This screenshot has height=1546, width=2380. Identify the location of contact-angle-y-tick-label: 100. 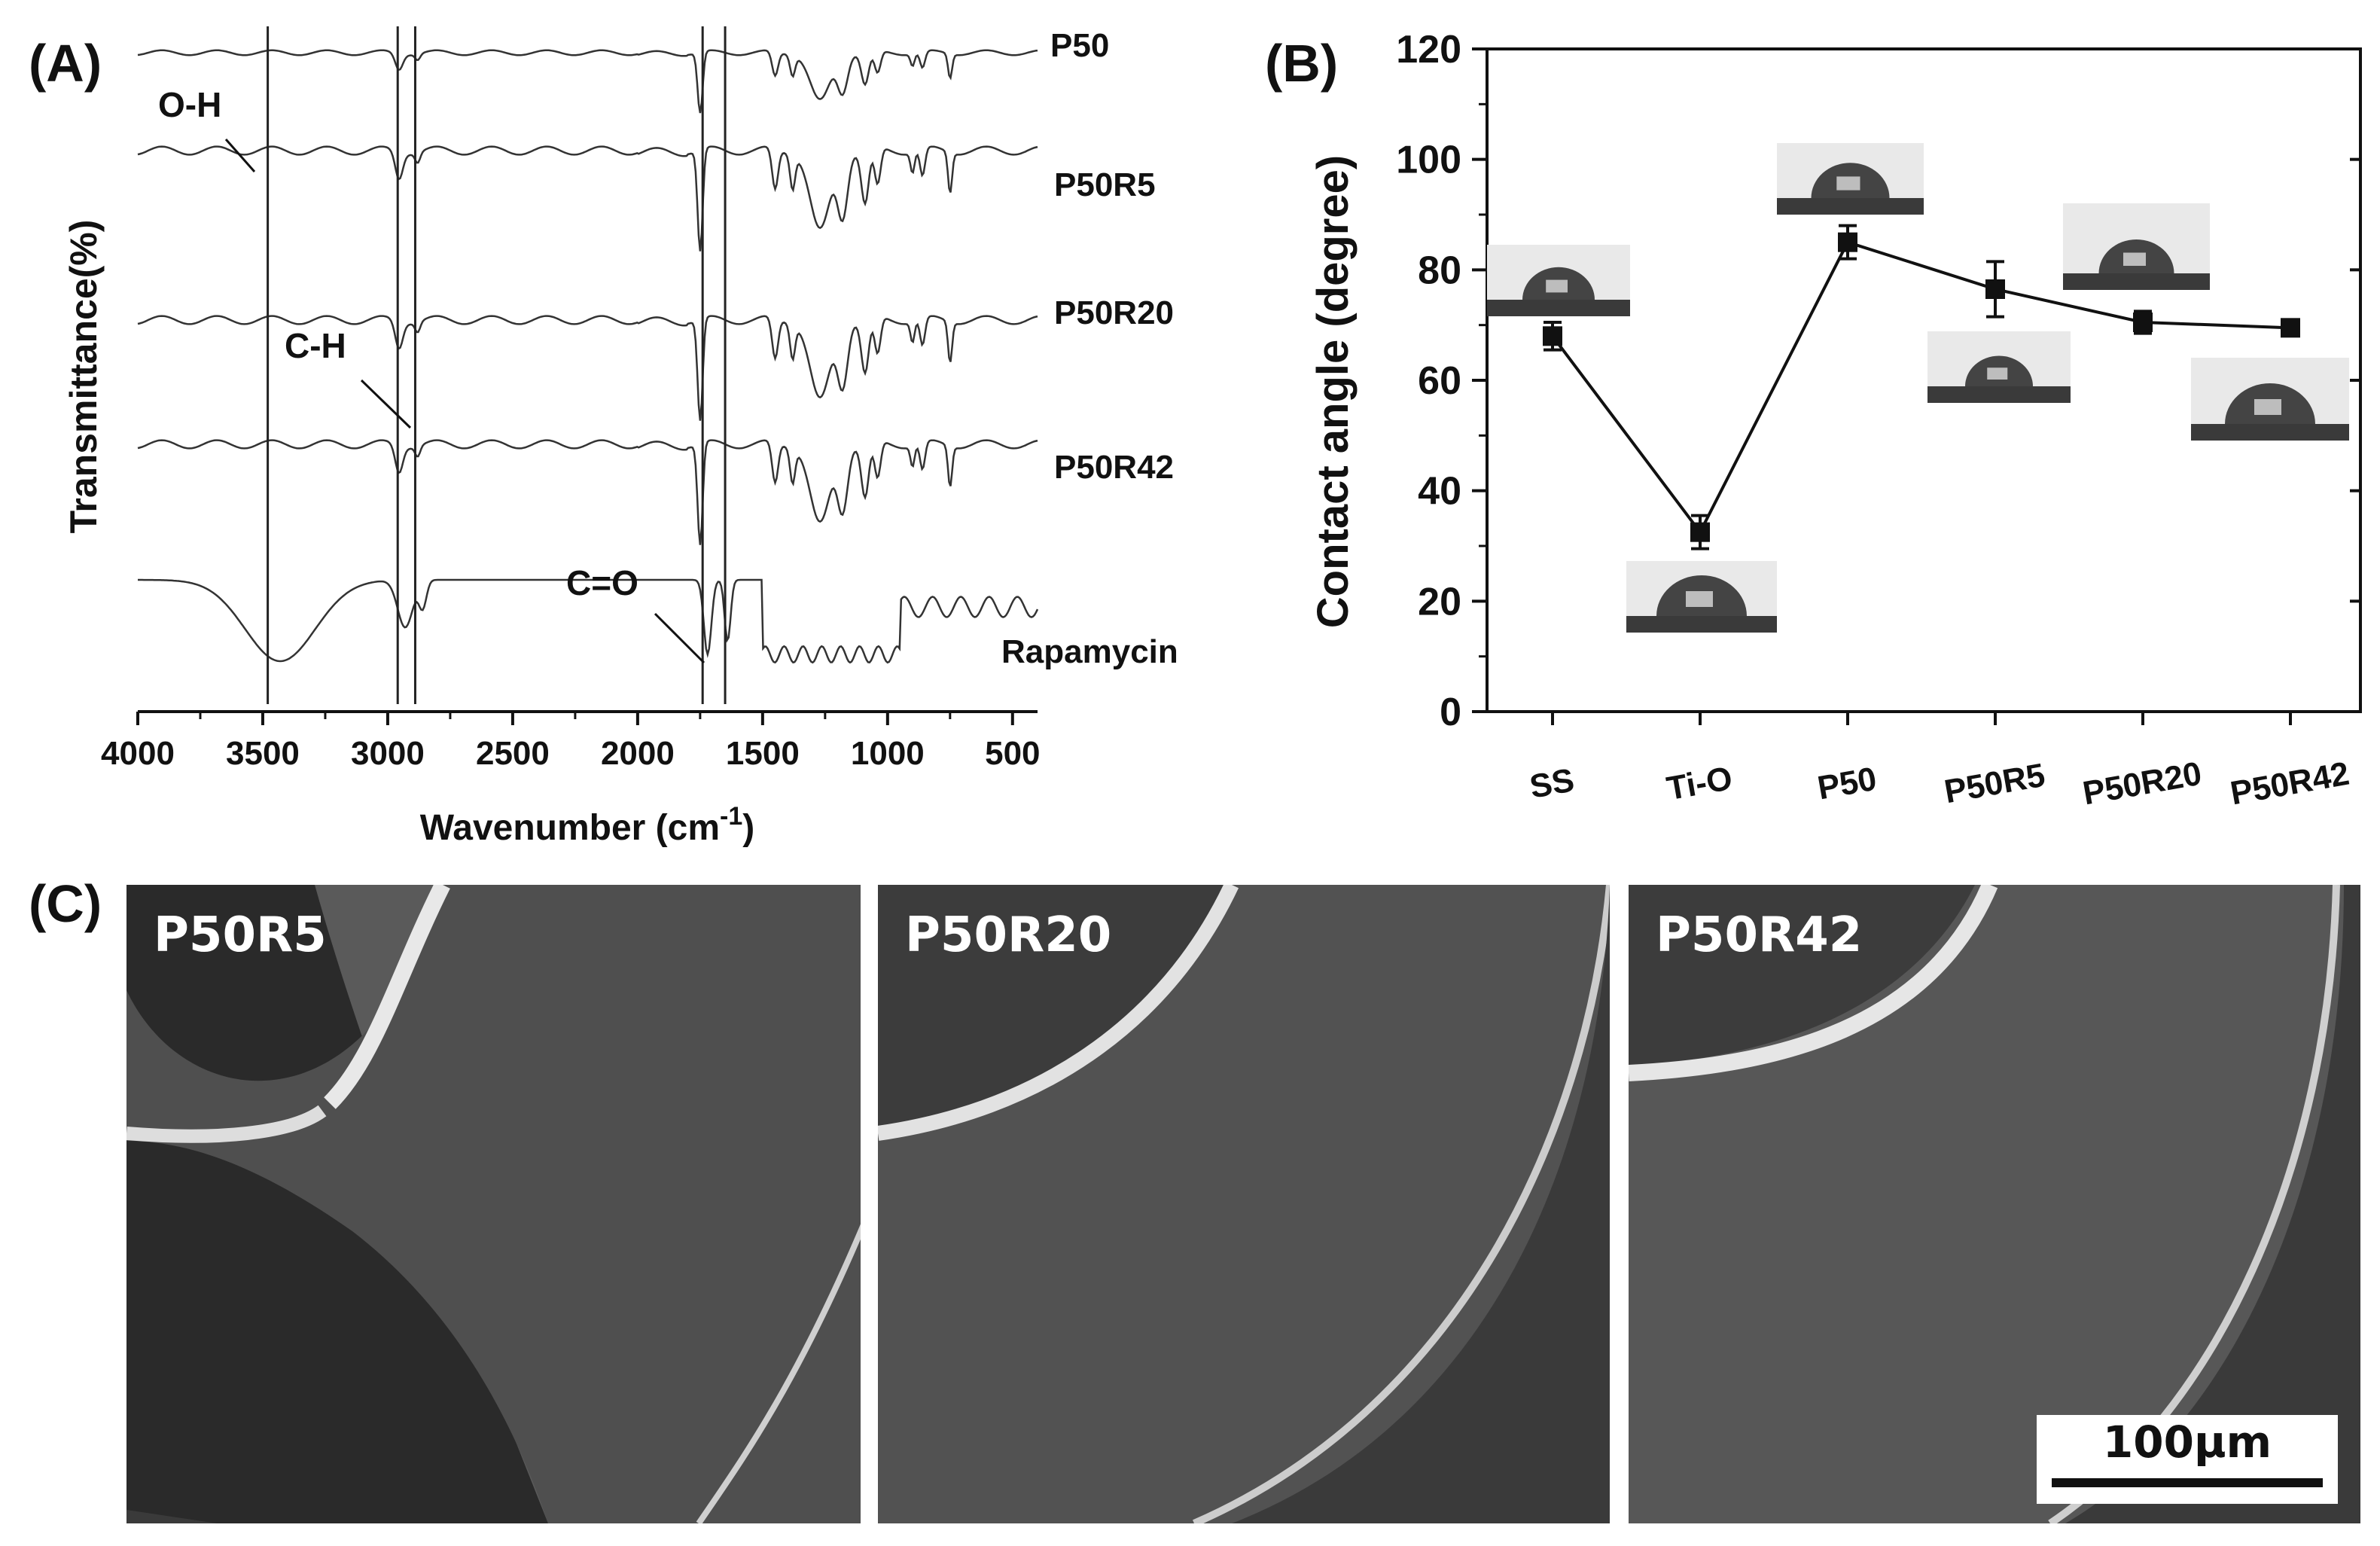
(1428, 160).